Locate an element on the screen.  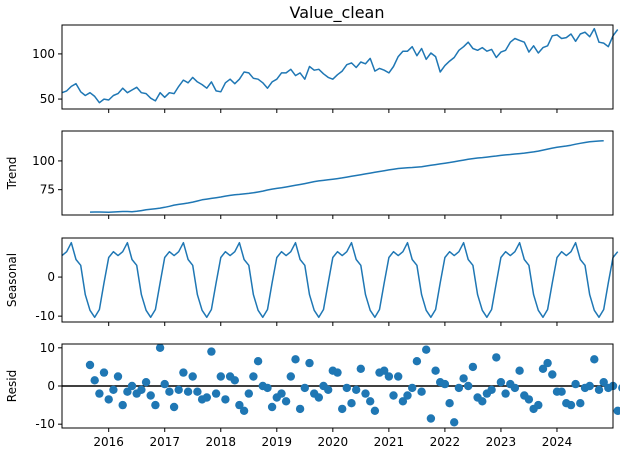
x-tick-label-2023: 2023 is located at coordinates (501, 442).